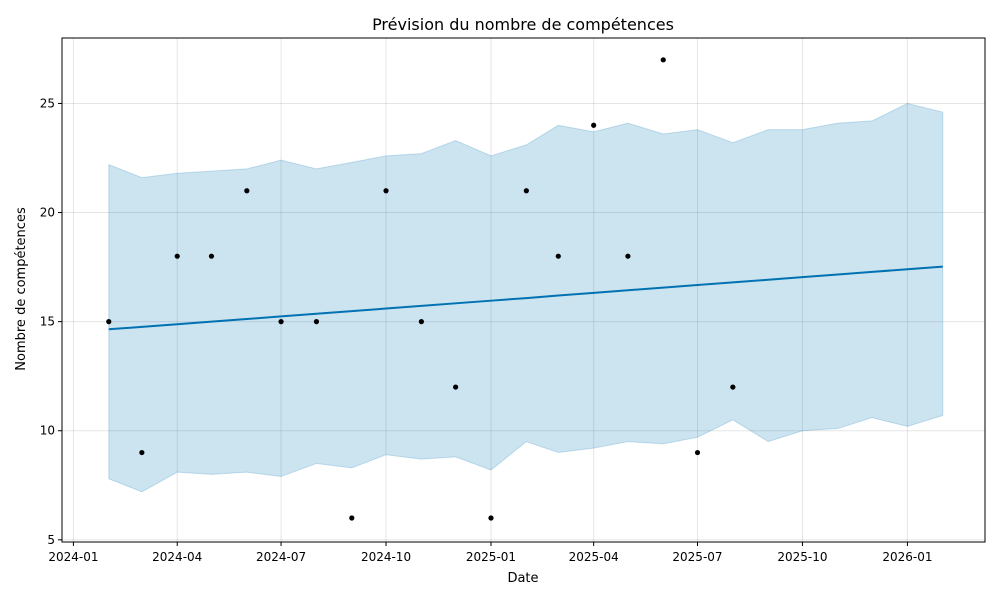 This screenshot has width=1000, height=600. I want to click on x-tick-label: 2026-01, so click(907, 557).